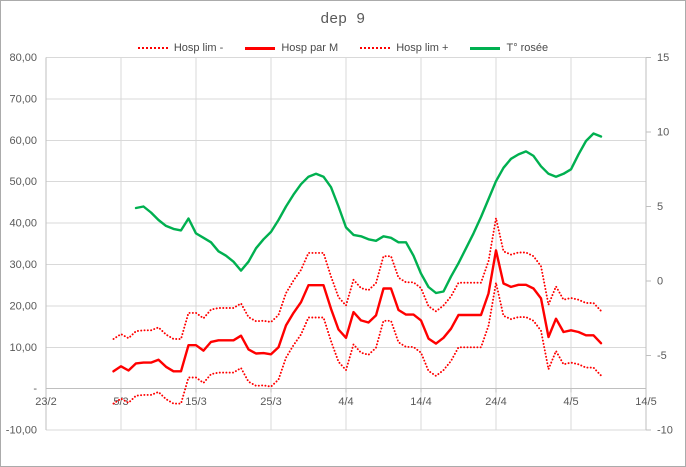 The image size is (686, 467). Describe the element at coordinates (660, 207) in the screenshot. I see `y-right-tick-label: 5` at that location.